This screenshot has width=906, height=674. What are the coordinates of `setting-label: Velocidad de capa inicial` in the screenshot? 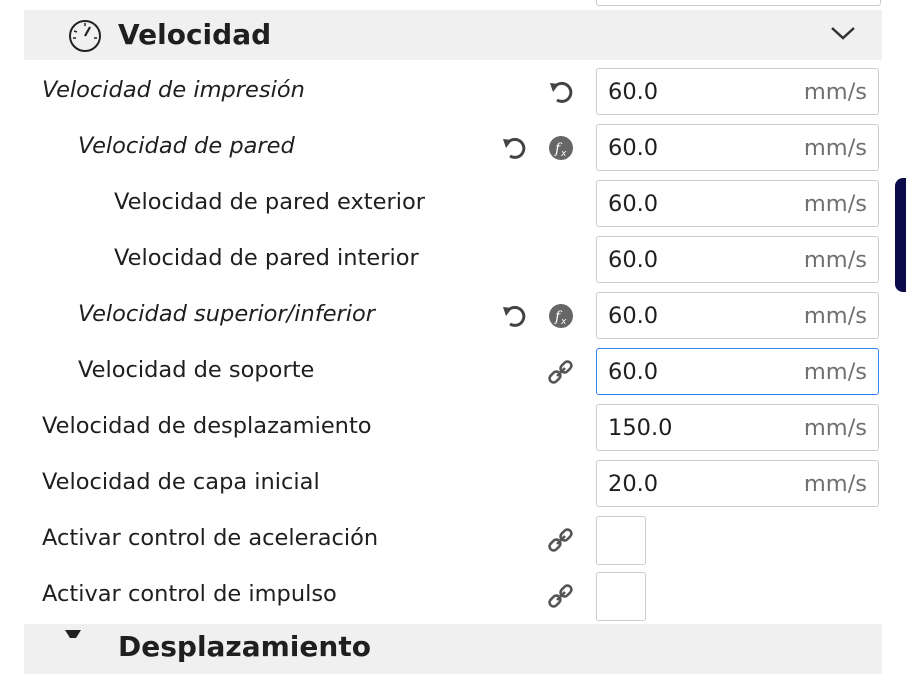 It's located at (181, 482).